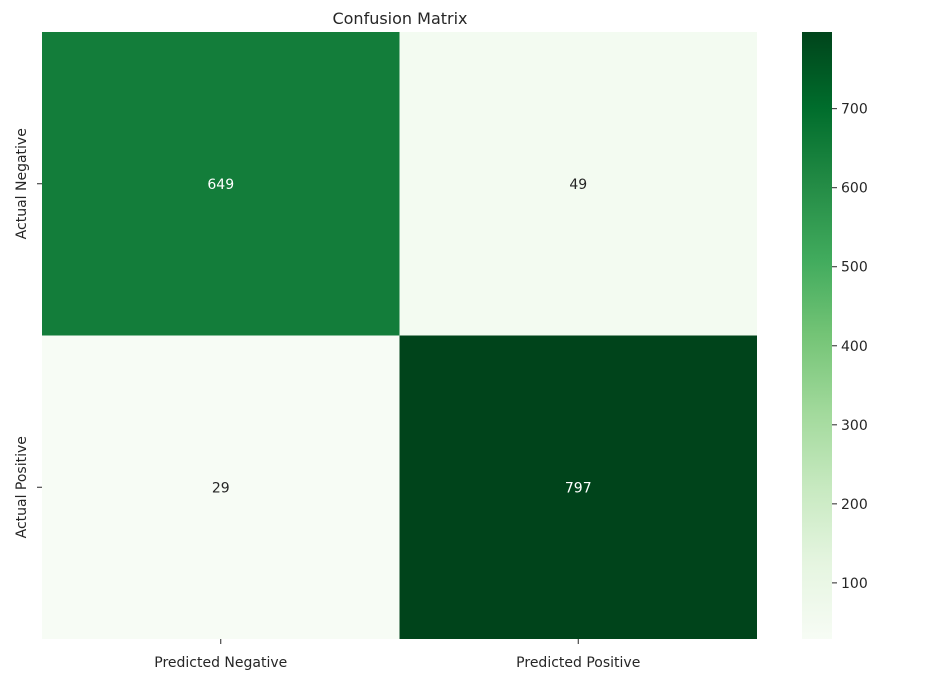 This screenshot has width=938, height=678. I want to click on colorbar-tick-label: 100, so click(854, 584).